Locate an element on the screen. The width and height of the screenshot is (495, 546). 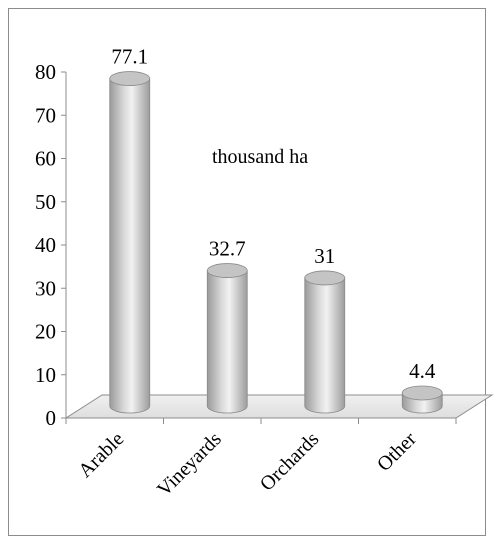
y-tick-label: 10 is located at coordinates (45, 375).